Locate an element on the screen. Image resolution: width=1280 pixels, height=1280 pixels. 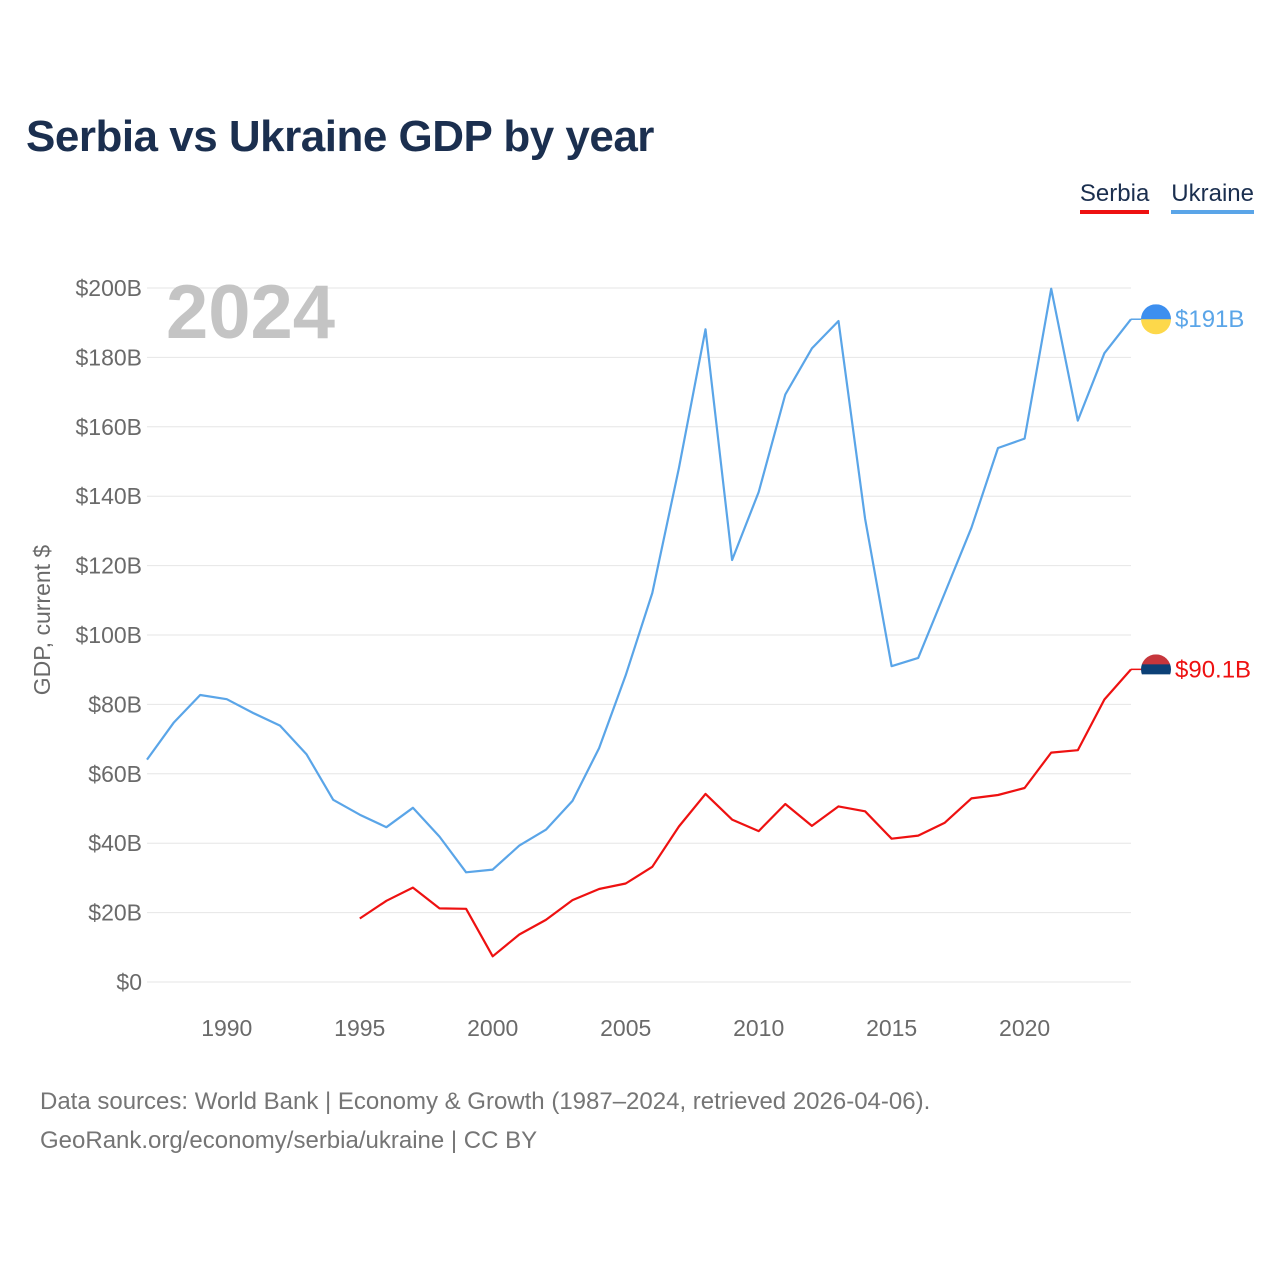
y-tick-label: $100B is located at coordinates (108, 635).